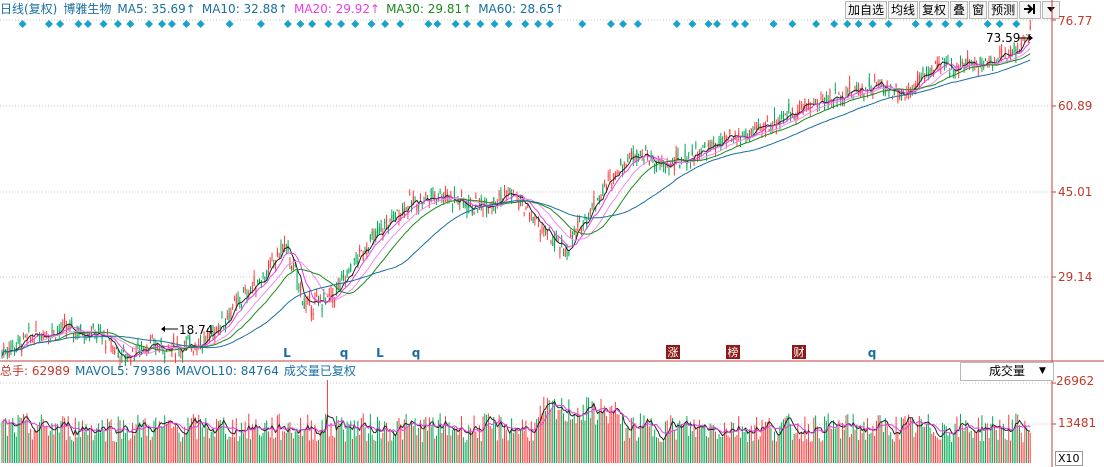  What do you see at coordinates (1030, 10) in the screenshot?
I see `goto-latest-icon` at bounding box center [1030, 10].